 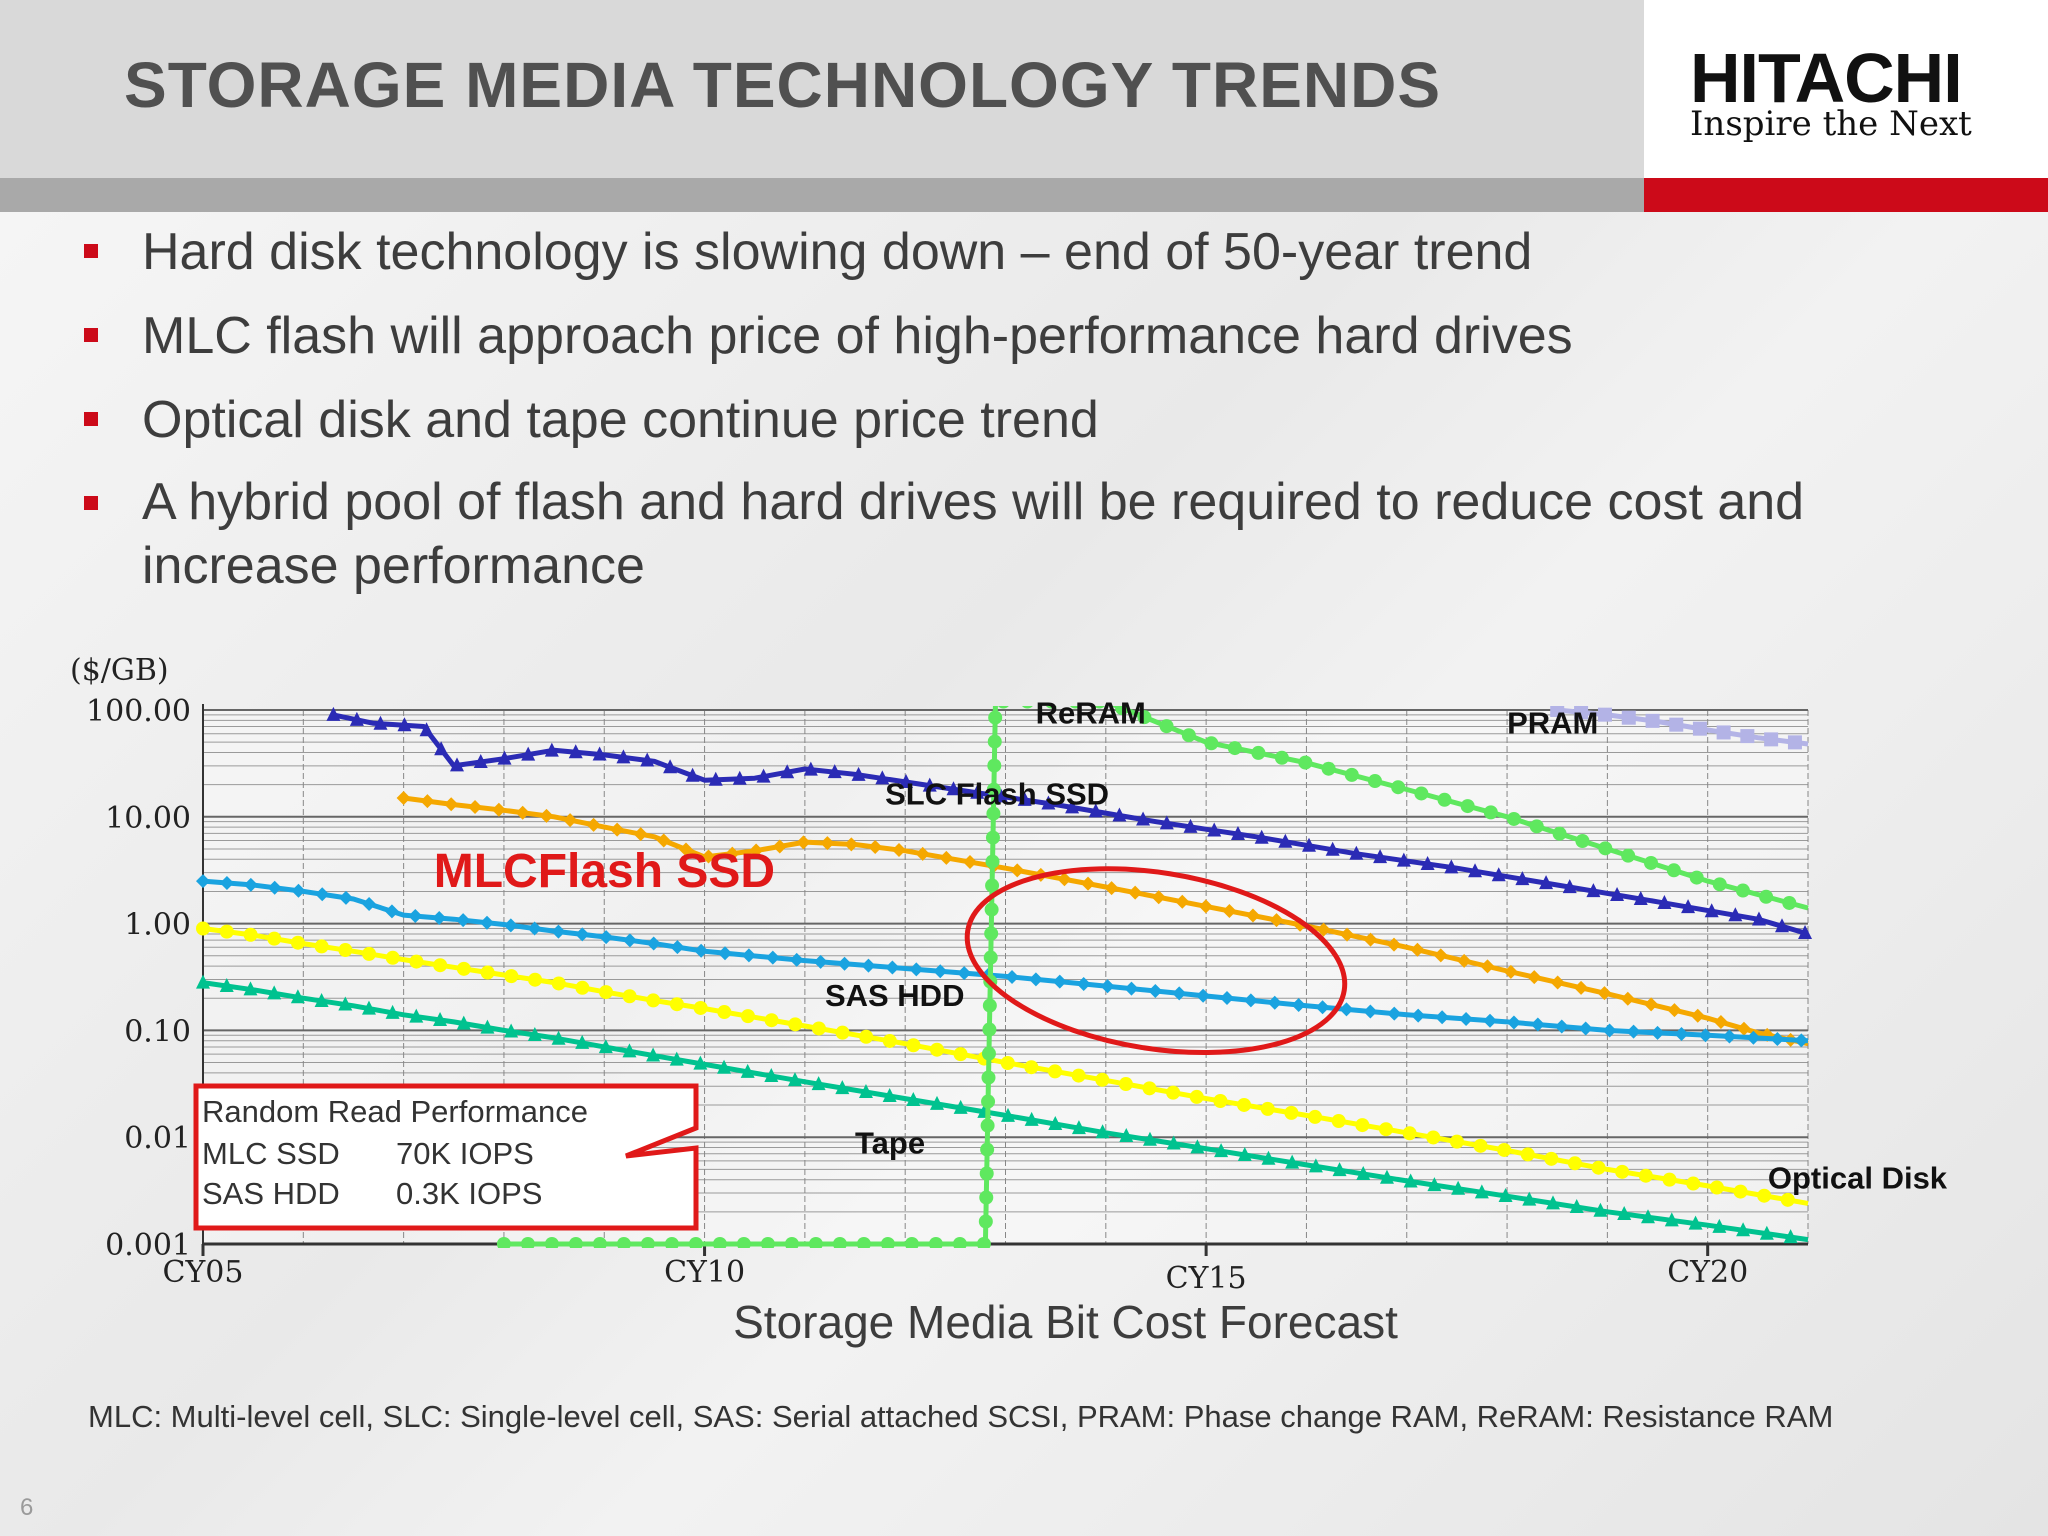 I want to click on bullet-square-icon, so click(x=91, y=251).